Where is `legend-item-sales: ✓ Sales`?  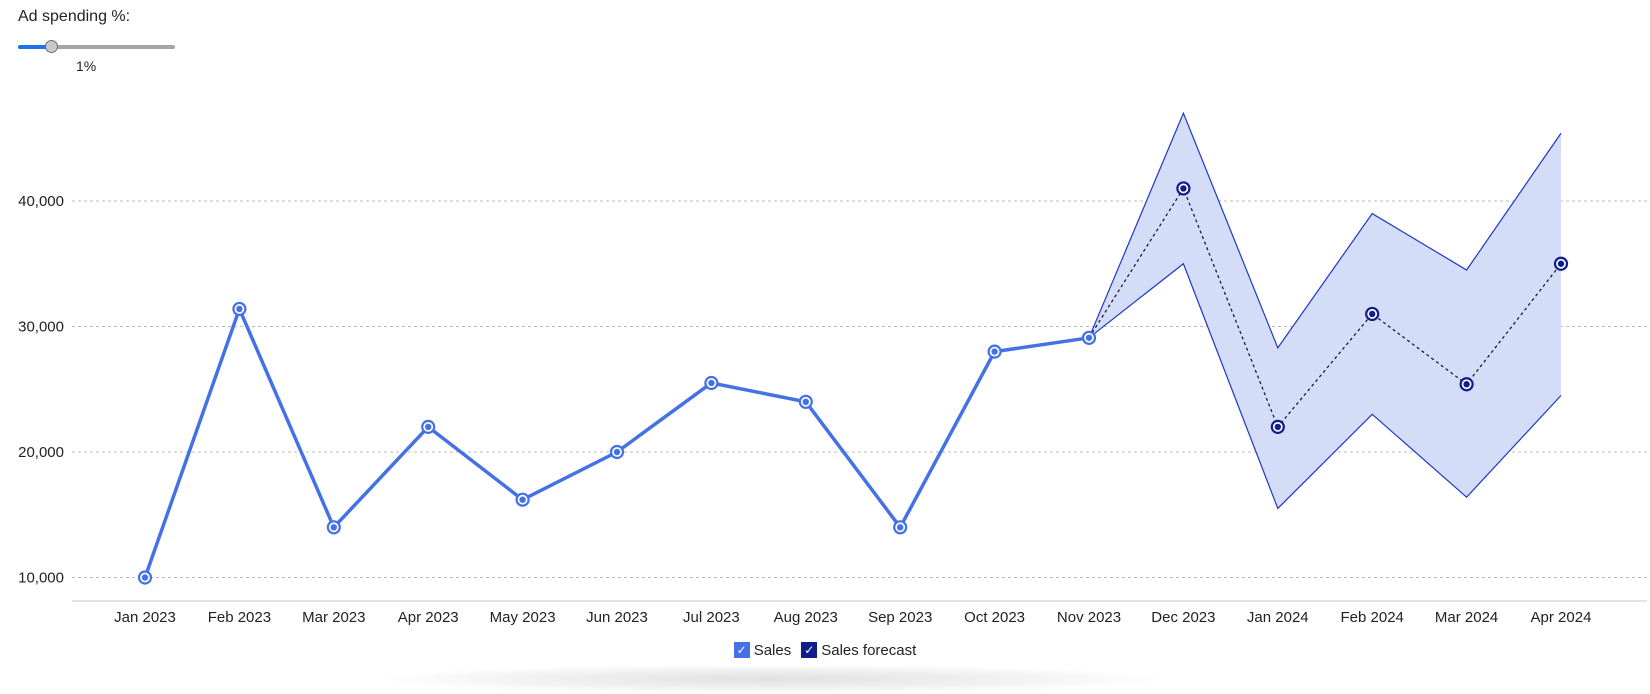 legend-item-sales: ✓ Sales is located at coordinates (762, 650).